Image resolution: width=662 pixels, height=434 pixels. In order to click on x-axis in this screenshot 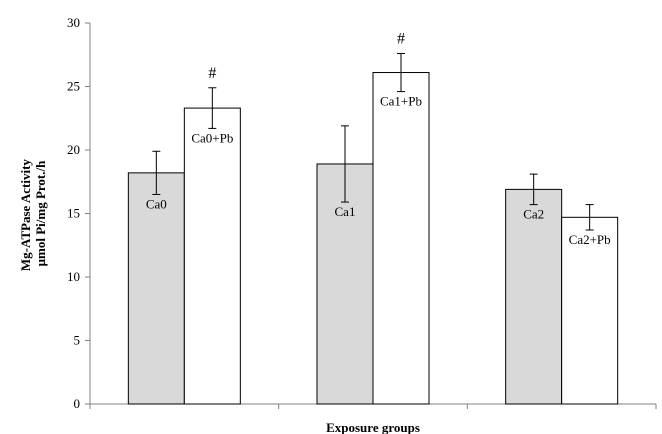, I will do `click(373, 406)`.